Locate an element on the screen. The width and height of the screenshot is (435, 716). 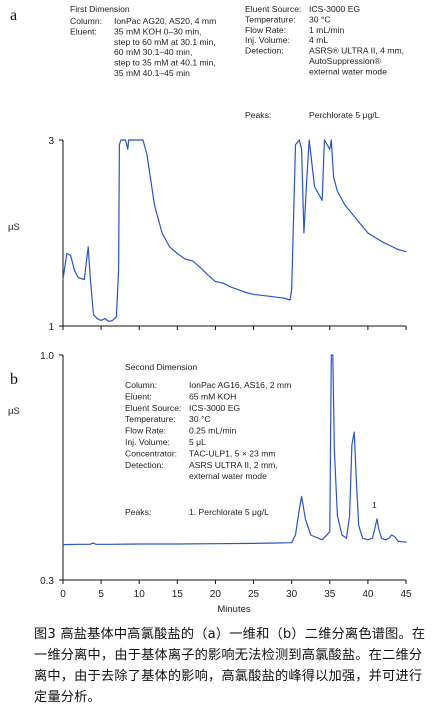
panel-b-param-name: Concentrator: is located at coordinates (151, 453).